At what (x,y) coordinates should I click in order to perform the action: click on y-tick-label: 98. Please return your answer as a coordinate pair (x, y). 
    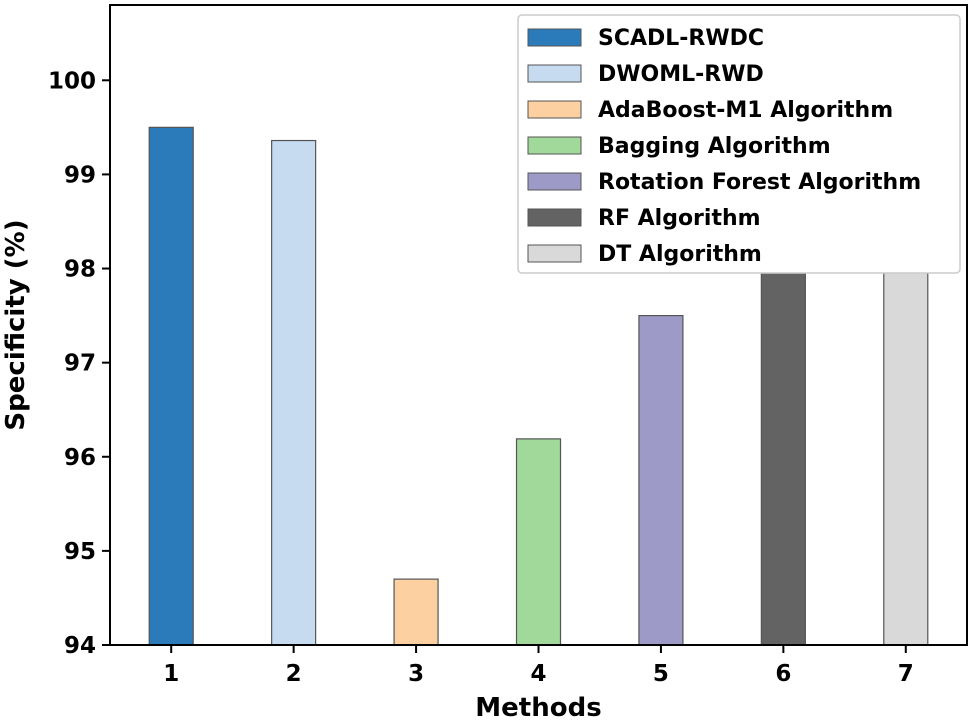
    Looking at the image, I should click on (80, 270).